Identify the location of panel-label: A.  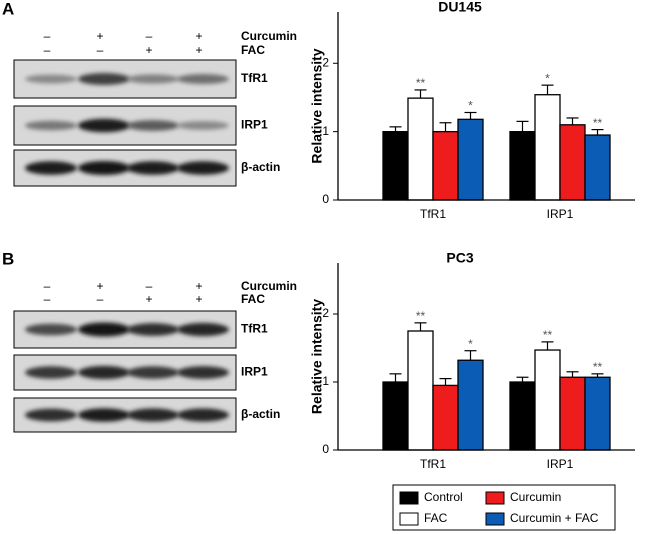
(8, 9).